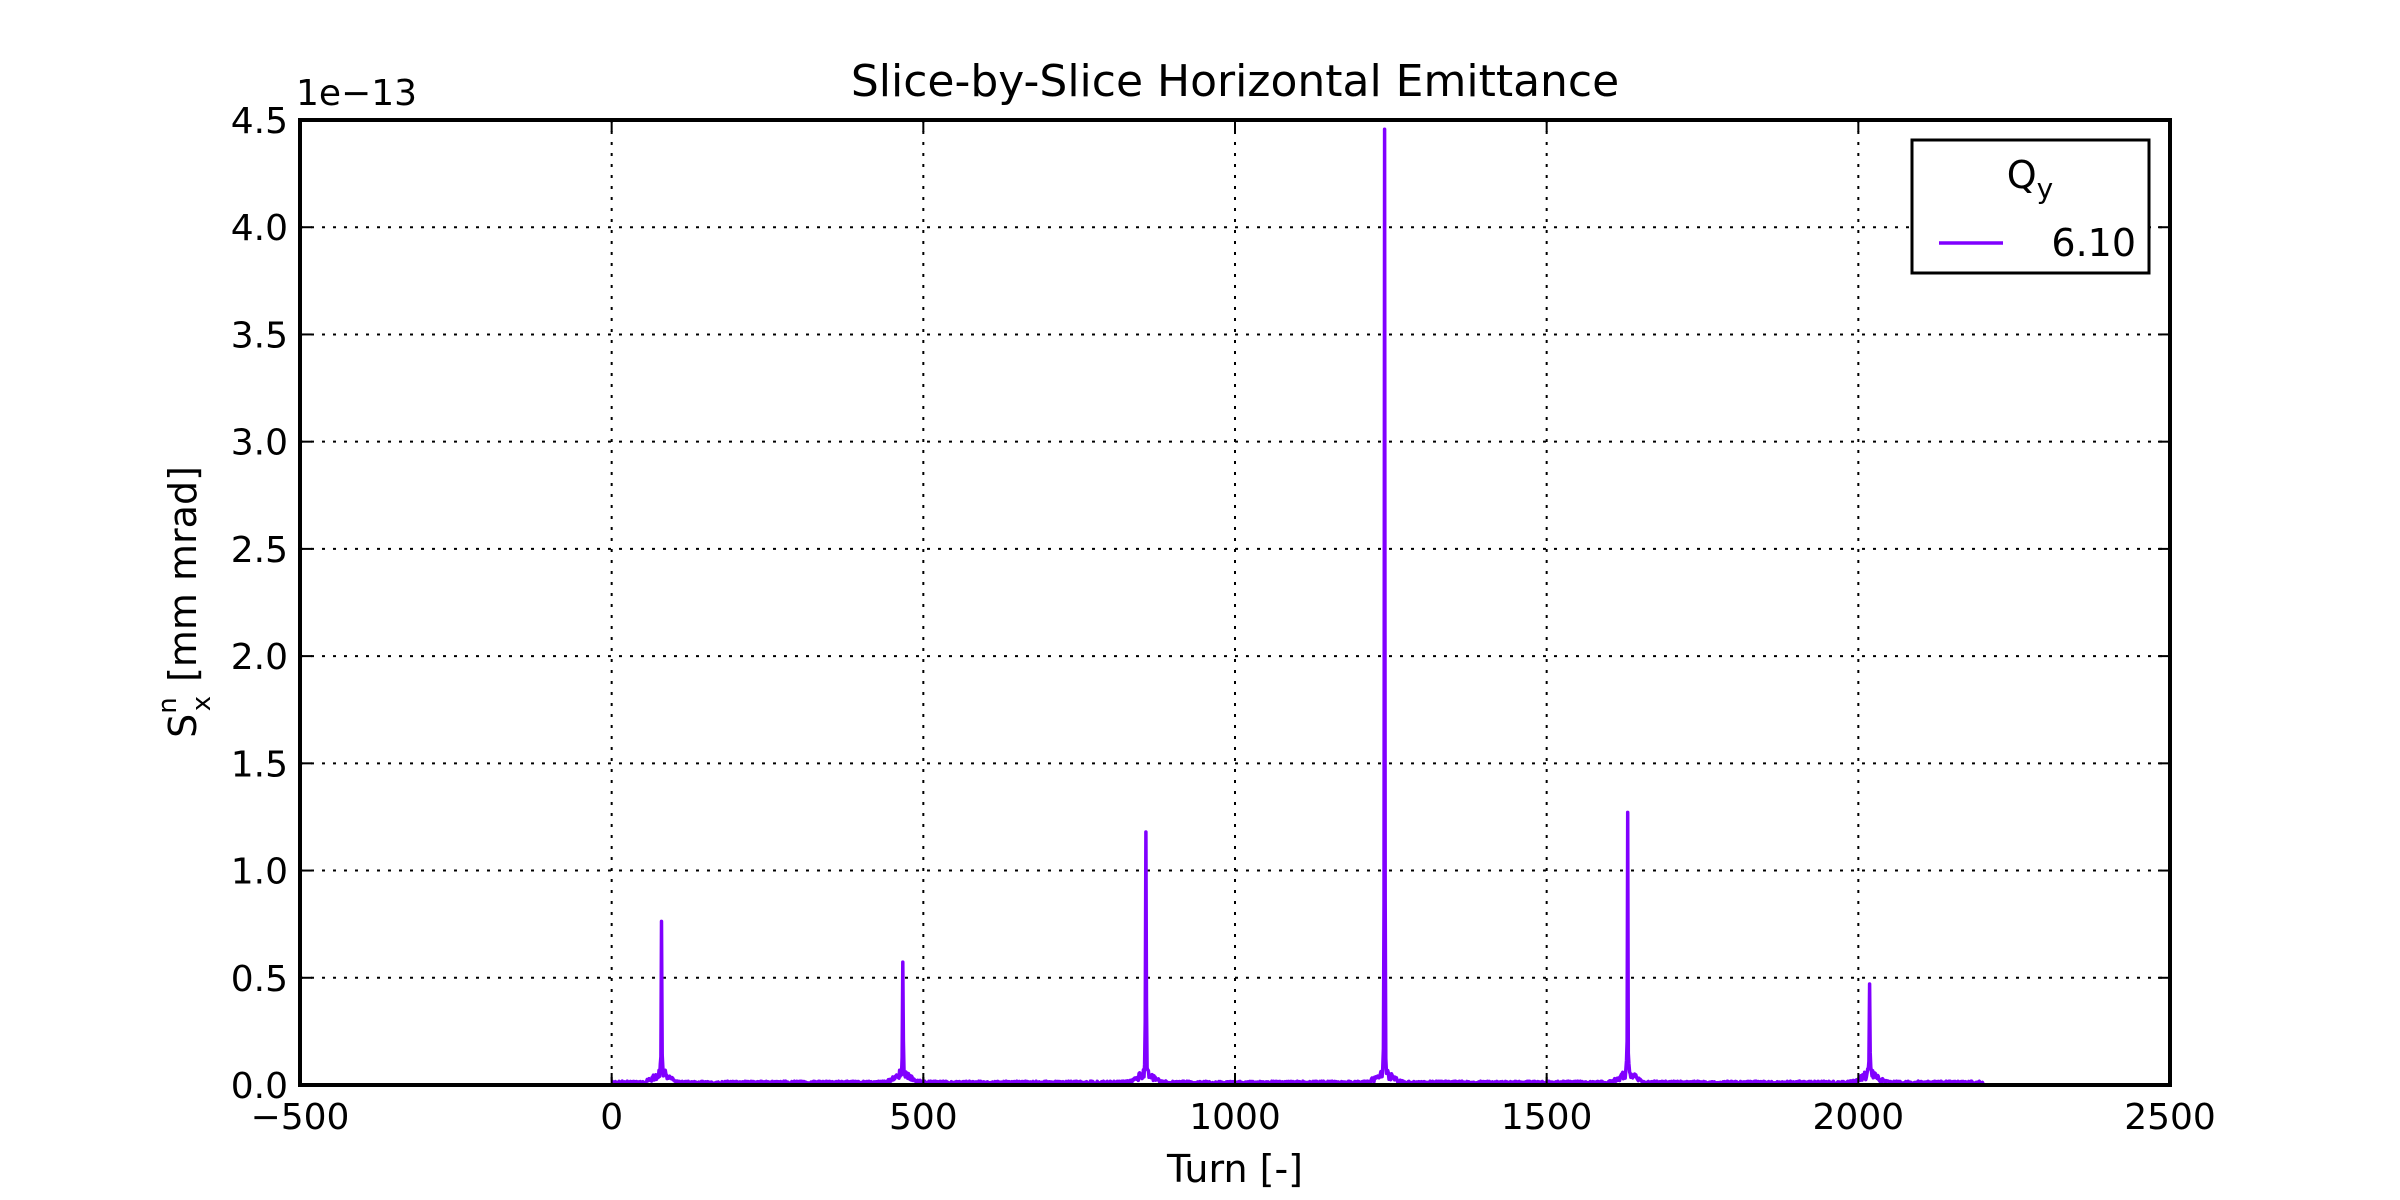 Image resolution: width=2400 pixels, height=1200 pixels. What do you see at coordinates (259, 872) in the screenshot?
I see `y-tick-label: 1.0` at bounding box center [259, 872].